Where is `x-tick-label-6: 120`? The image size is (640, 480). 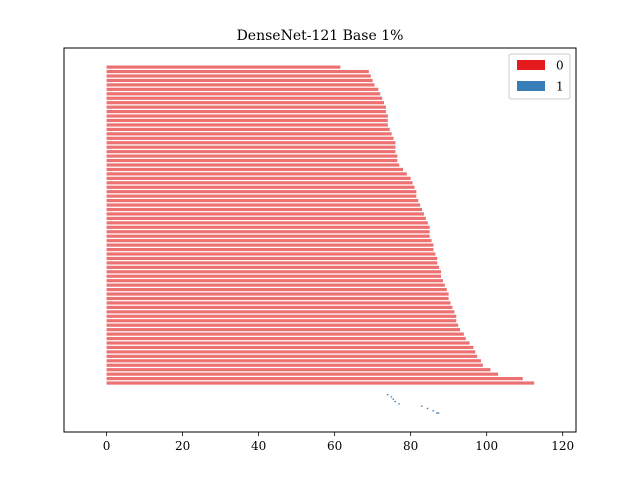
x-tick-label-6: 120 is located at coordinates (562, 446).